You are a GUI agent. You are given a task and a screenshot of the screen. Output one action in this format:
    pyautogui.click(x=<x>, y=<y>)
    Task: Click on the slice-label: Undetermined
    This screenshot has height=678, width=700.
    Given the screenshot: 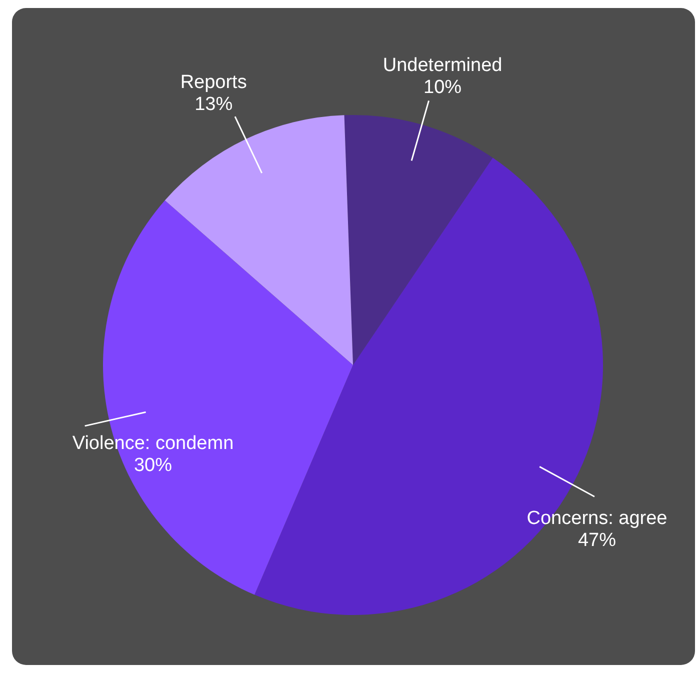 What is the action you would take?
    pyautogui.click(x=442, y=65)
    